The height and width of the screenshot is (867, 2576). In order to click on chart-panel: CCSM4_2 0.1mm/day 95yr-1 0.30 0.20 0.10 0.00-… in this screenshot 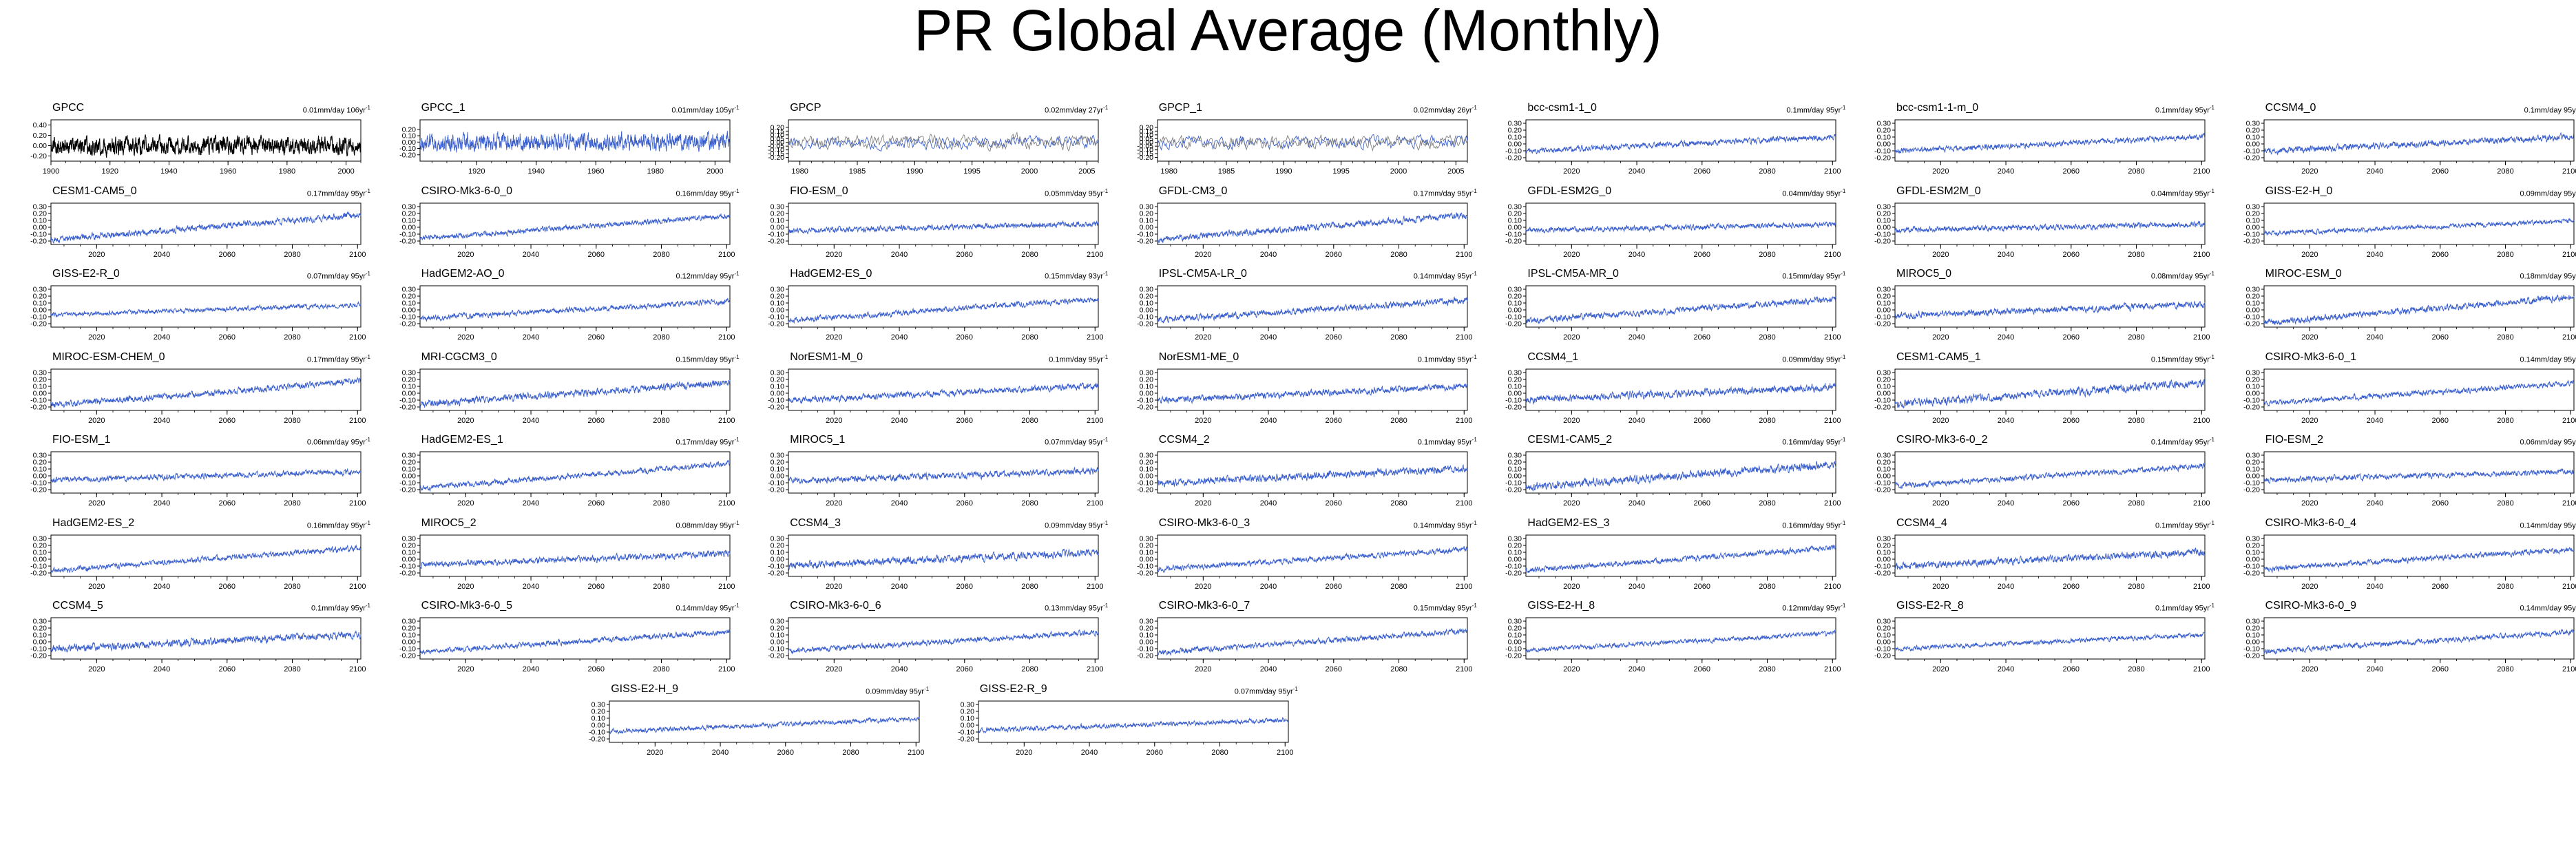, I will do `click(1309, 476)`.